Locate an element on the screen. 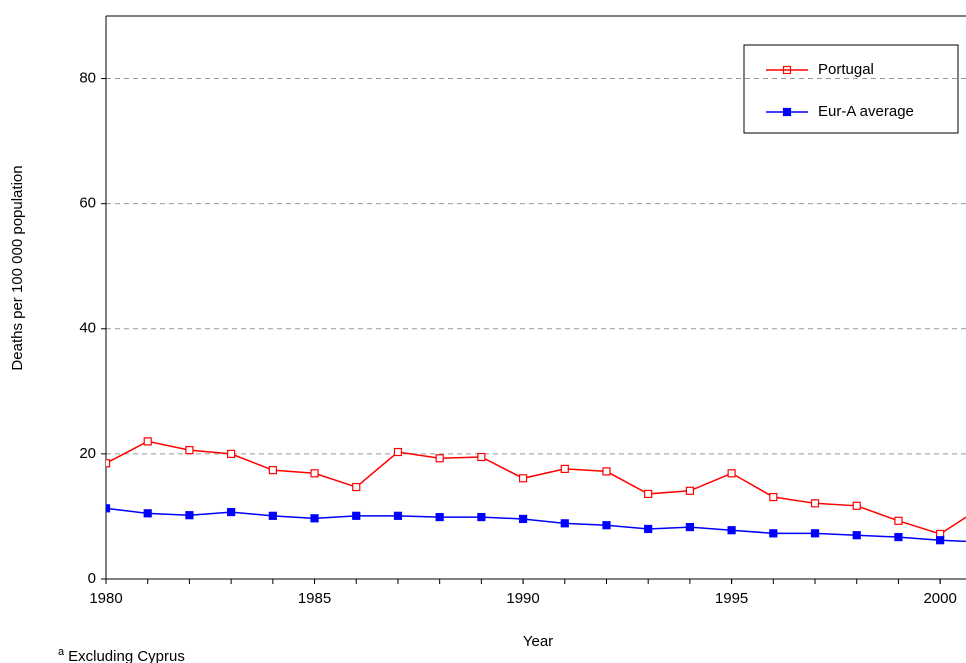  y-tick-label: 80 is located at coordinates (87, 78).